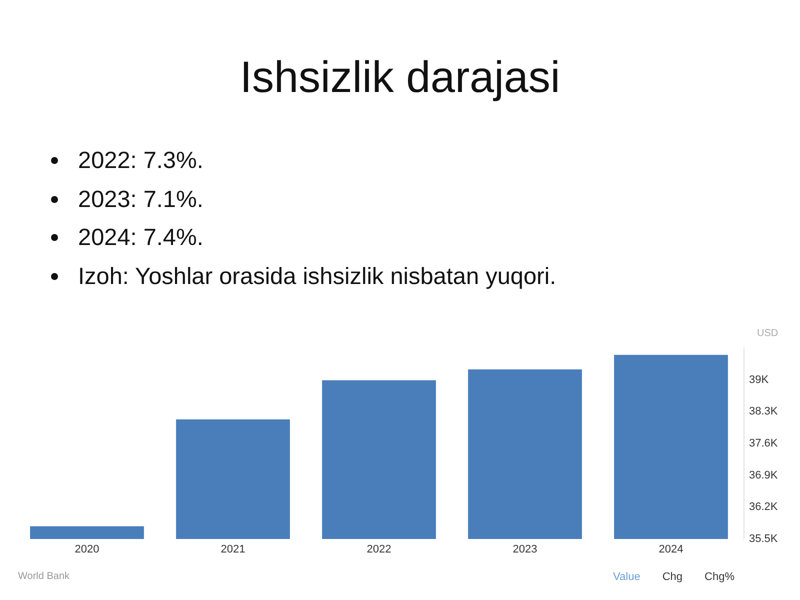  What do you see at coordinates (141, 160) in the screenshot?
I see `text: 2022: 7.3%.` at bounding box center [141, 160].